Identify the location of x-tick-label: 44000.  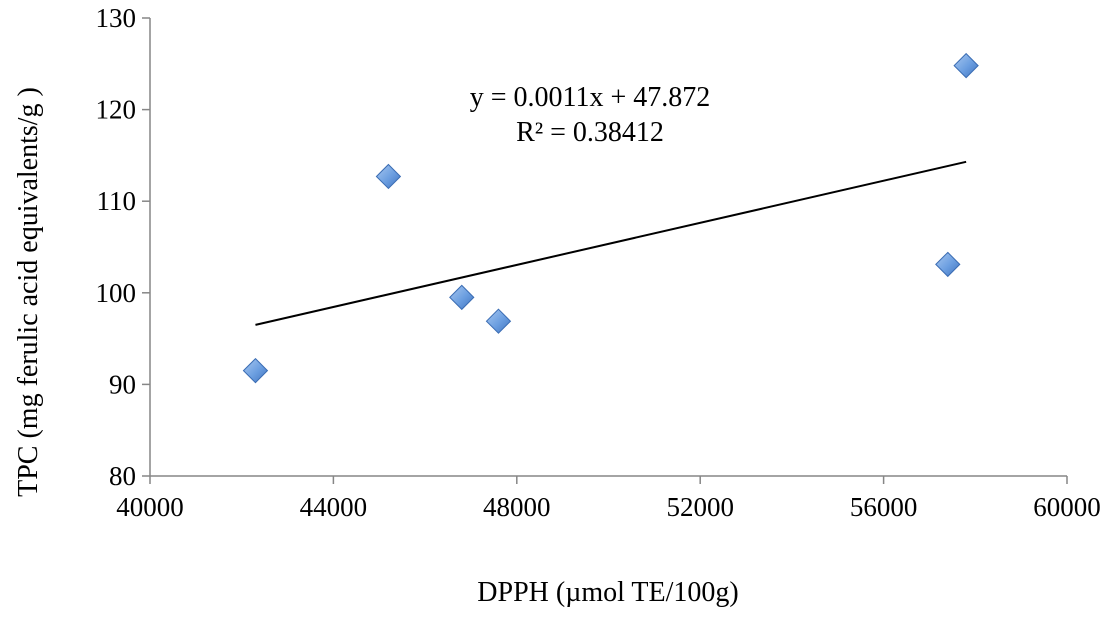
(334, 507).